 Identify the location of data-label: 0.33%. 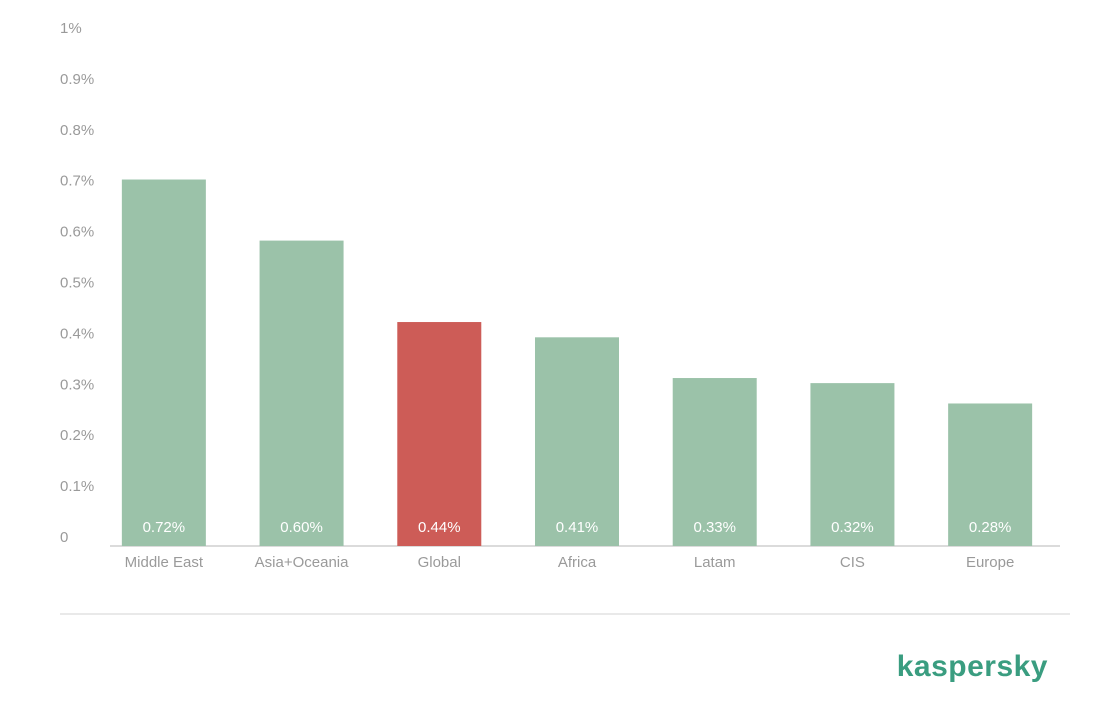
(714, 527).